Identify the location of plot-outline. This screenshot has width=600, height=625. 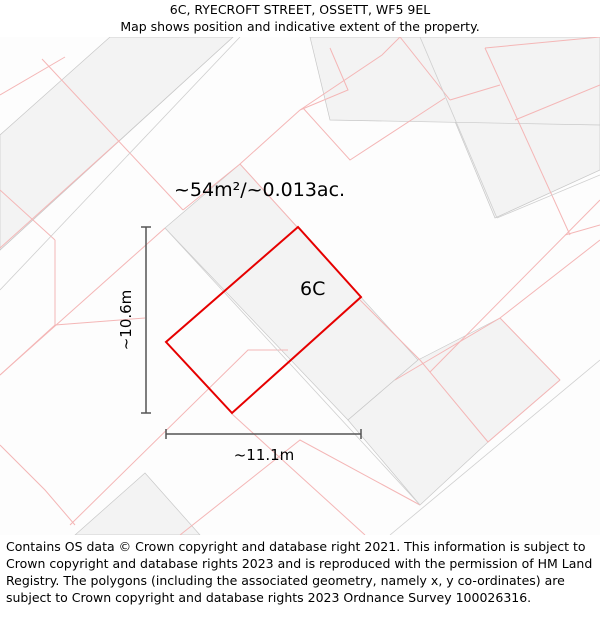
(263, 320).